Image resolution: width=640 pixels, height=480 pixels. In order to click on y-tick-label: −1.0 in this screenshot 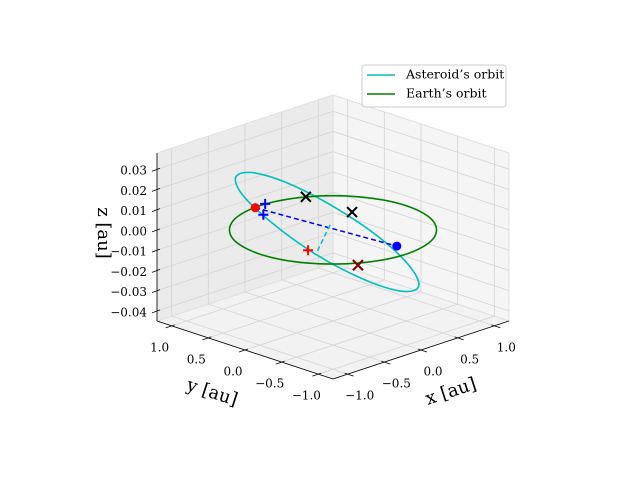, I will do `click(306, 396)`.